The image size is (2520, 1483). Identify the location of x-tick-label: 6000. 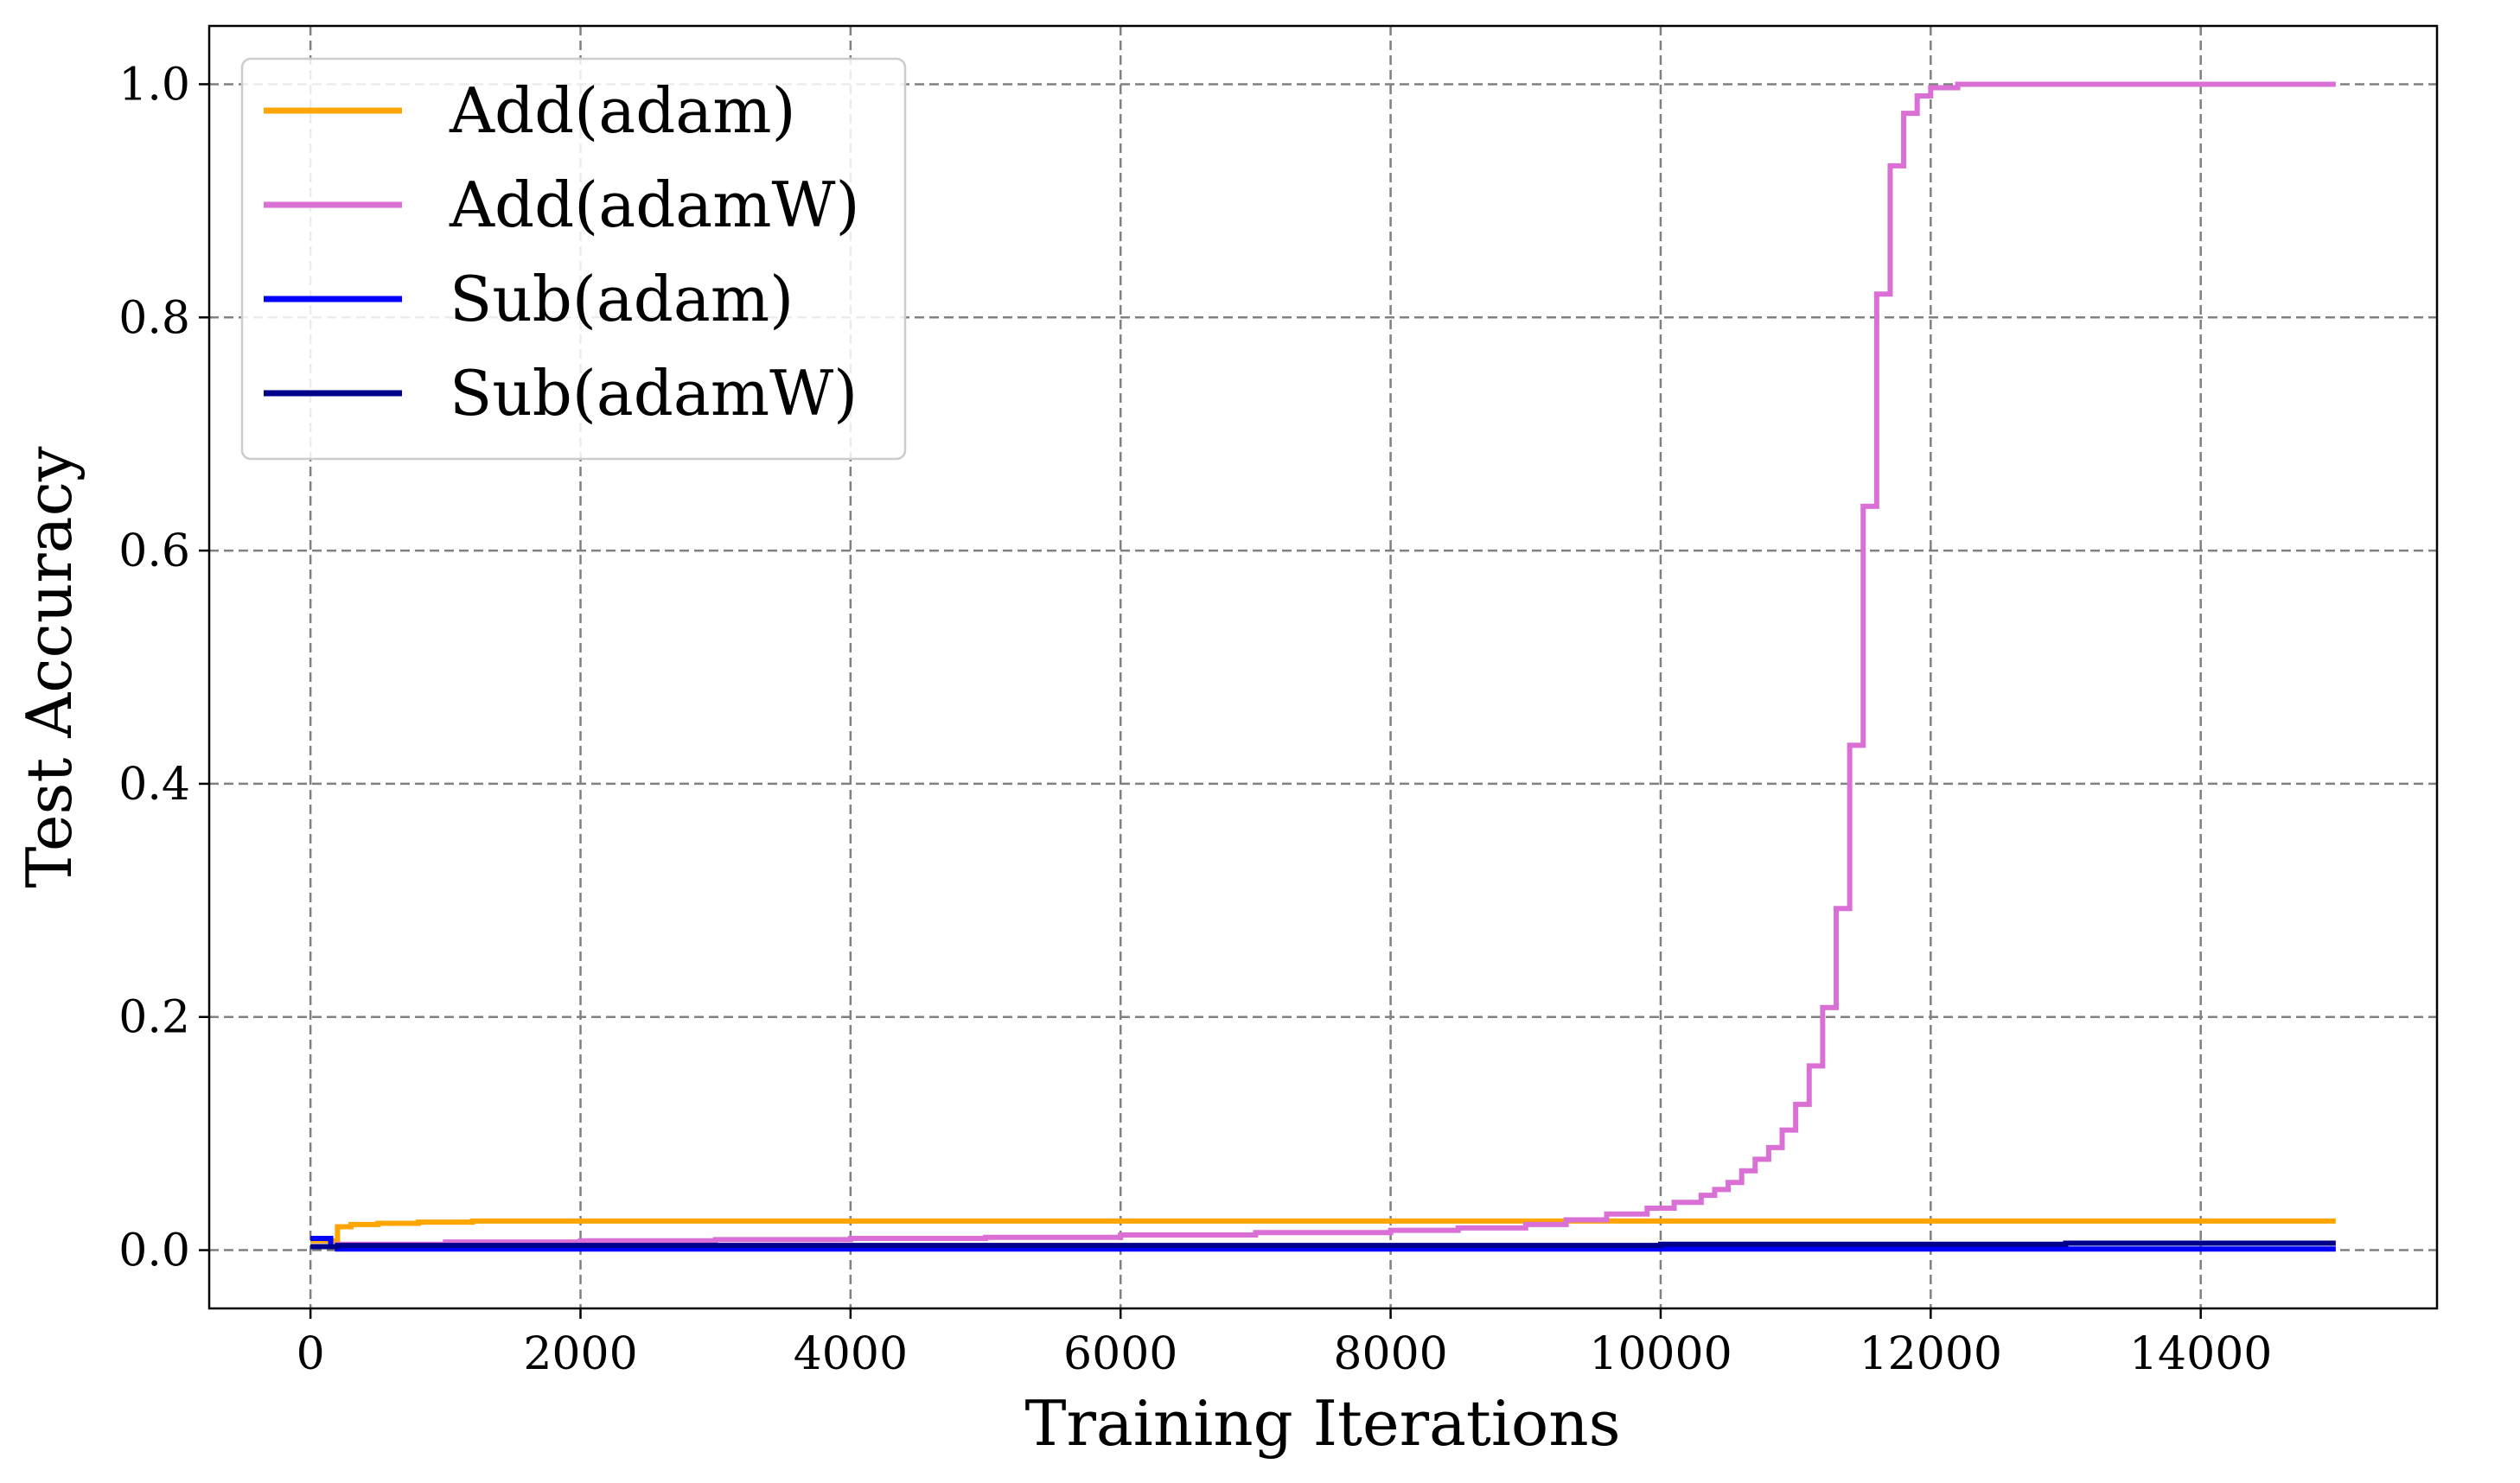
(1120, 1354).